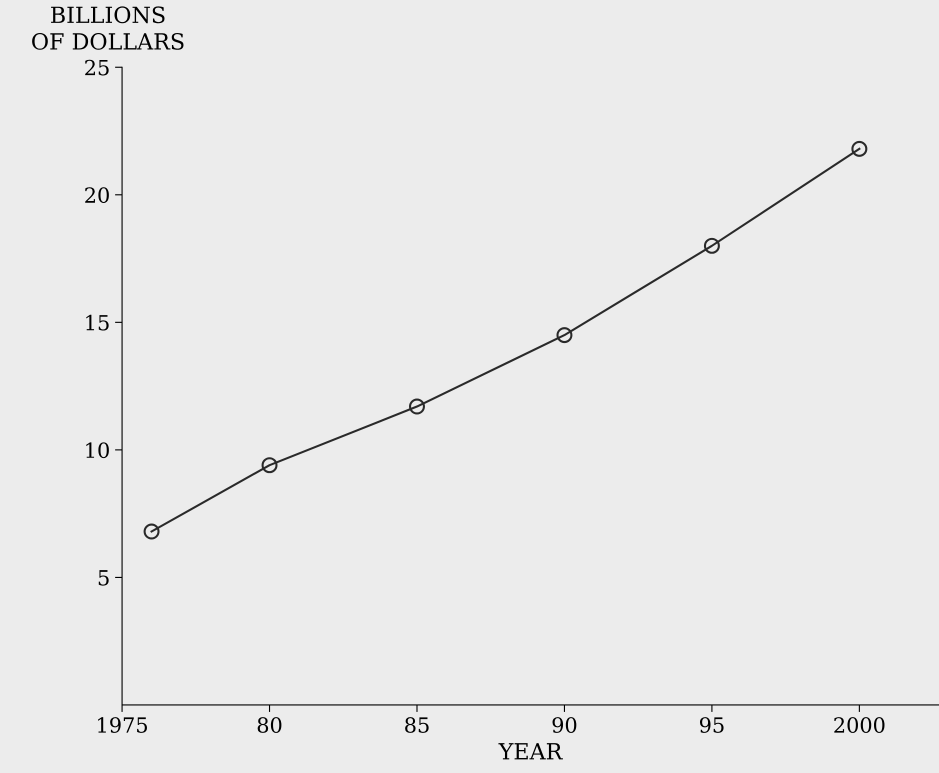 The image size is (939, 773). What do you see at coordinates (97, 450) in the screenshot?
I see `y-tick-label: 10` at bounding box center [97, 450].